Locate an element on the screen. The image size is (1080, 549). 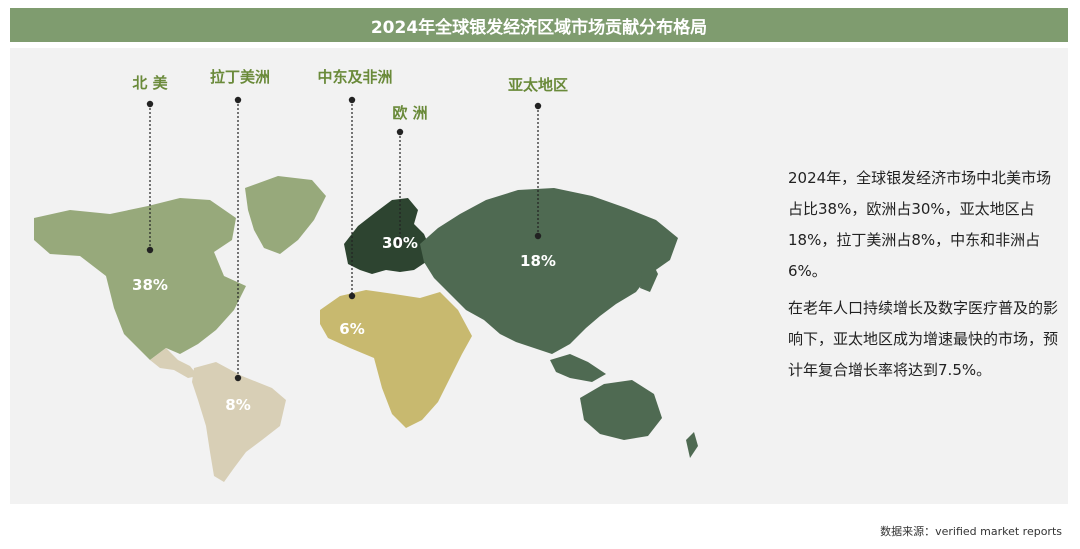
australia-shape is located at coordinates (621, 410).